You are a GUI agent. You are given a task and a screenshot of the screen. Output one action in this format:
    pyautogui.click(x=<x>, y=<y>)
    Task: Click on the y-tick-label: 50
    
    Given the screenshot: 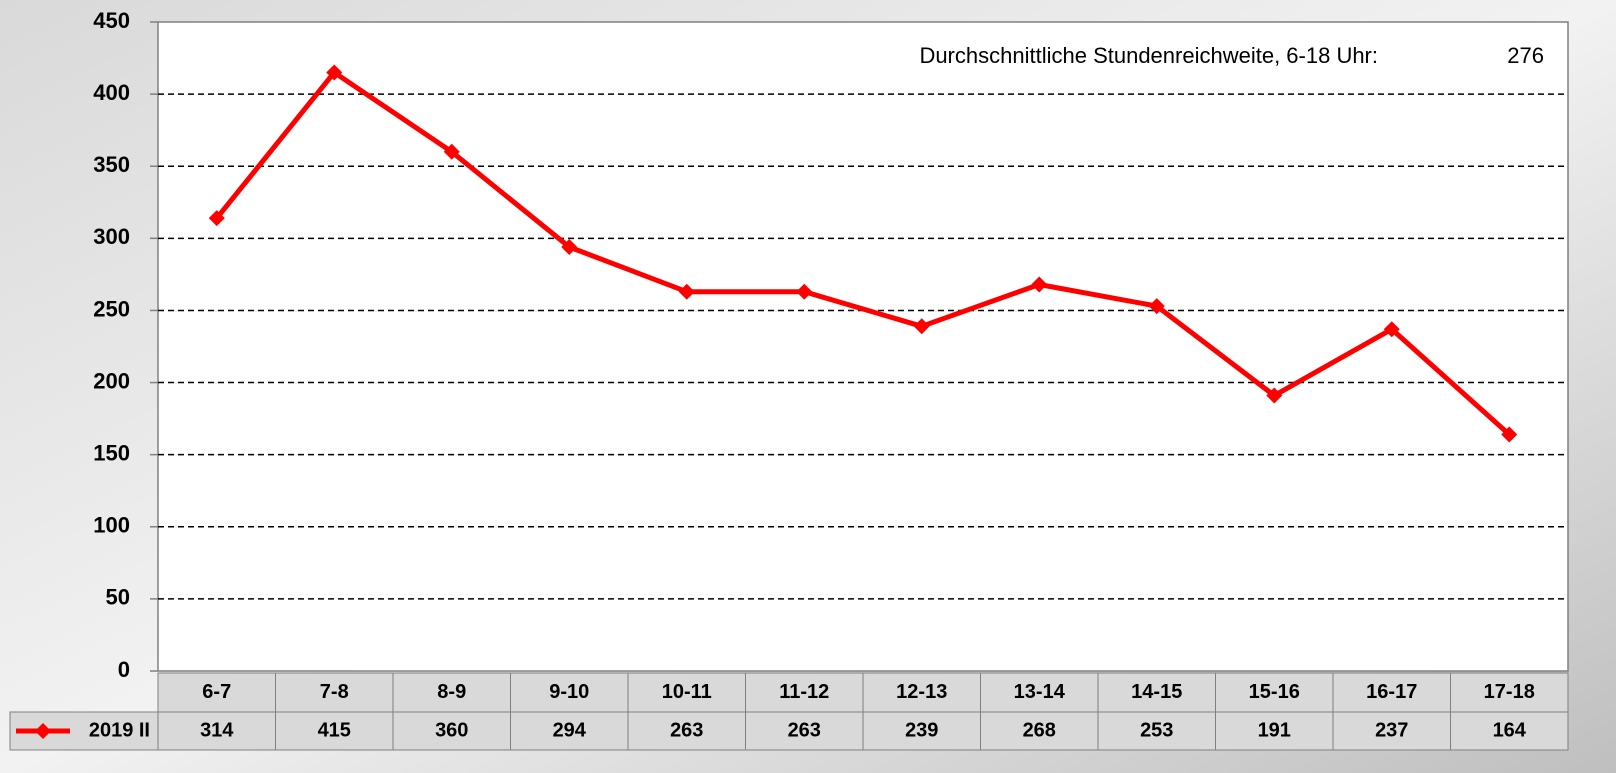 What is the action you would take?
    pyautogui.click(x=118, y=597)
    